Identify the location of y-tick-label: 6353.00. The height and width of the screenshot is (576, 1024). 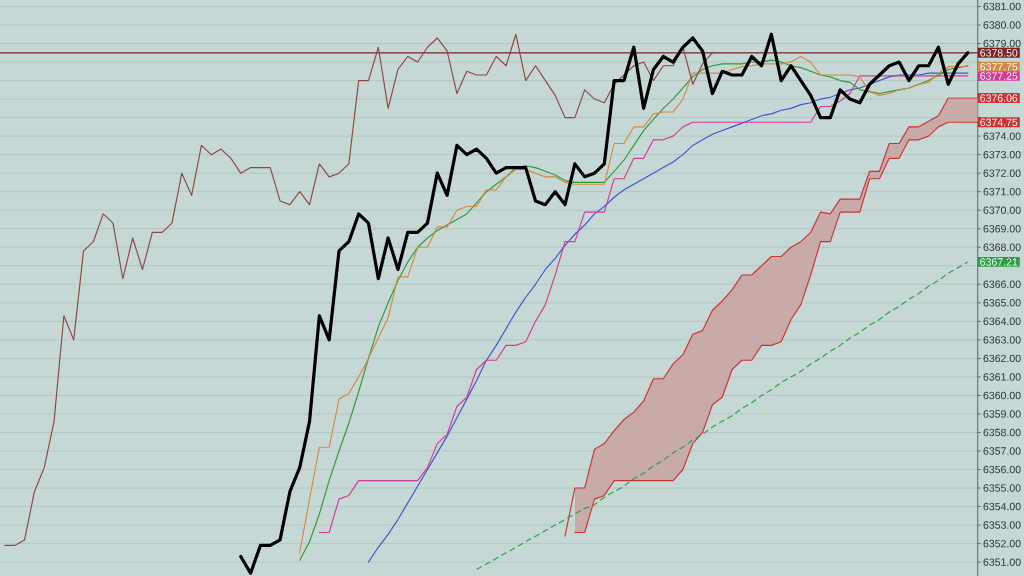
(1002, 525).